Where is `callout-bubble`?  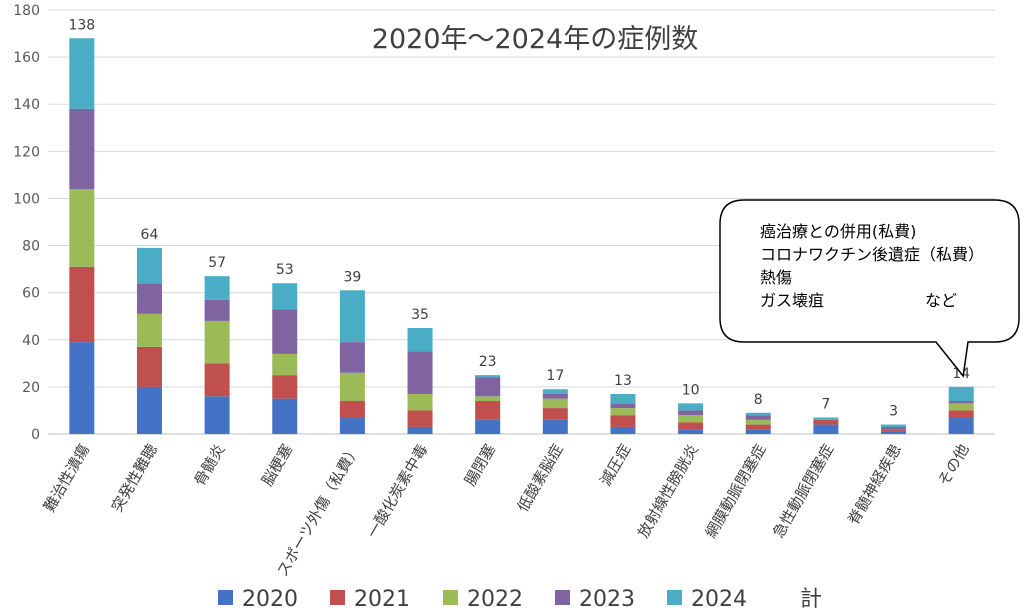
callout-bubble is located at coordinates (869, 288).